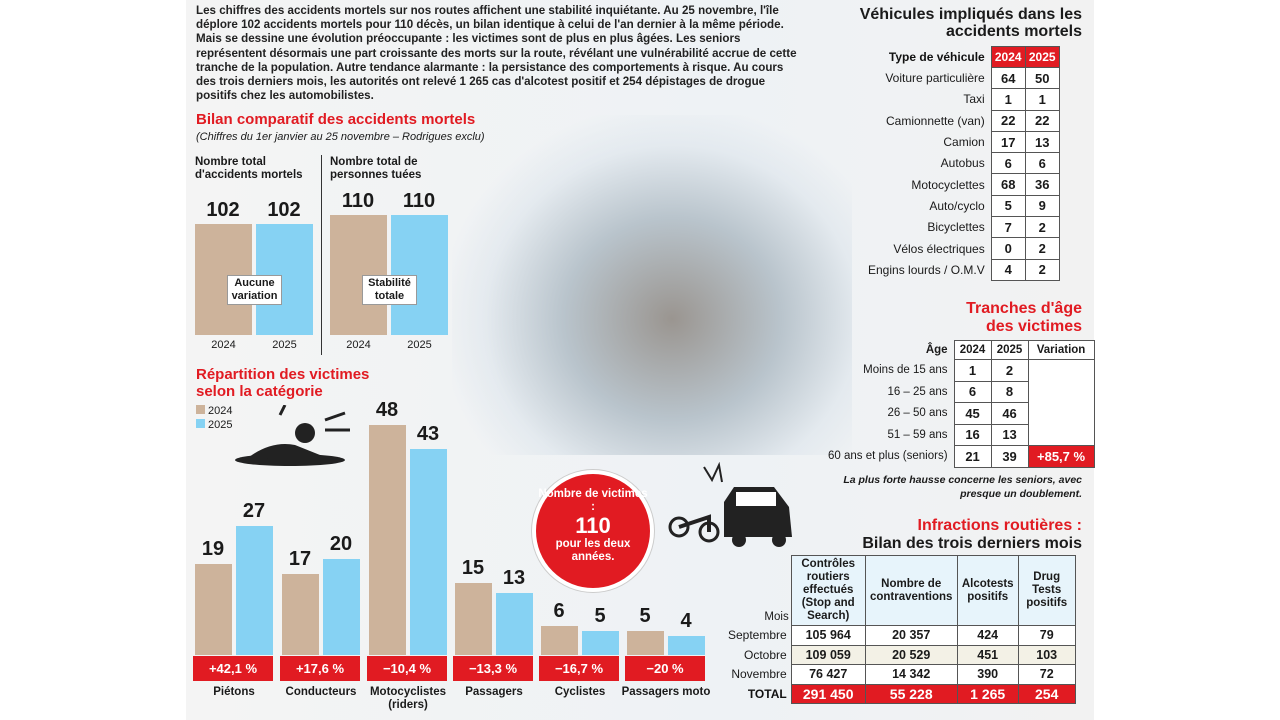 This screenshot has height=720, width=1280. What do you see at coordinates (936, 350) in the screenshot?
I see `col-header: Âge` at bounding box center [936, 350].